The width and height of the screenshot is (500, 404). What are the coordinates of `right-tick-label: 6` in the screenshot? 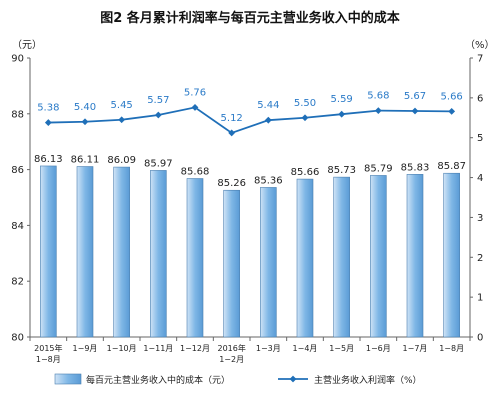 It's located at (480, 98).